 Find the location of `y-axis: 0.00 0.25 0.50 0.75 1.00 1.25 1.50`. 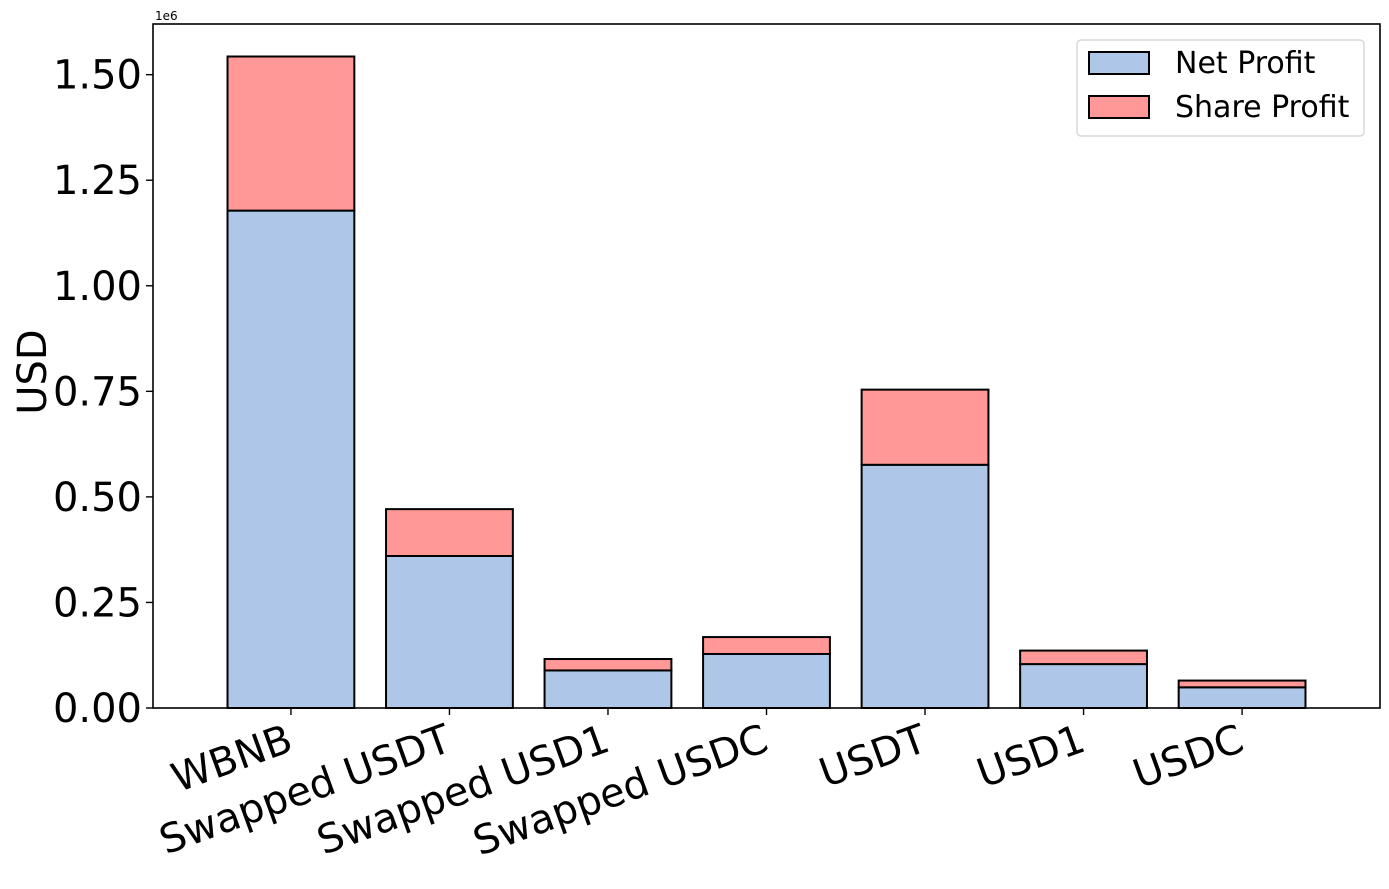

y-axis: 0.00 0.25 0.50 0.75 1.00 1.25 1.50 is located at coordinates (103, 392).